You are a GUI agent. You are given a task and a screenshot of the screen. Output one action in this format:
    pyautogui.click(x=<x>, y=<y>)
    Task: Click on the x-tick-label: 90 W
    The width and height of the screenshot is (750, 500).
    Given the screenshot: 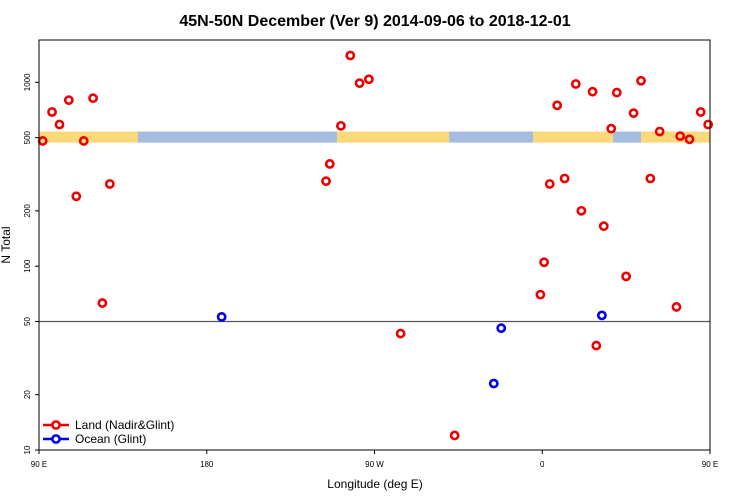 What is the action you would take?
    pyautogui.click(x=374, y=464)
    